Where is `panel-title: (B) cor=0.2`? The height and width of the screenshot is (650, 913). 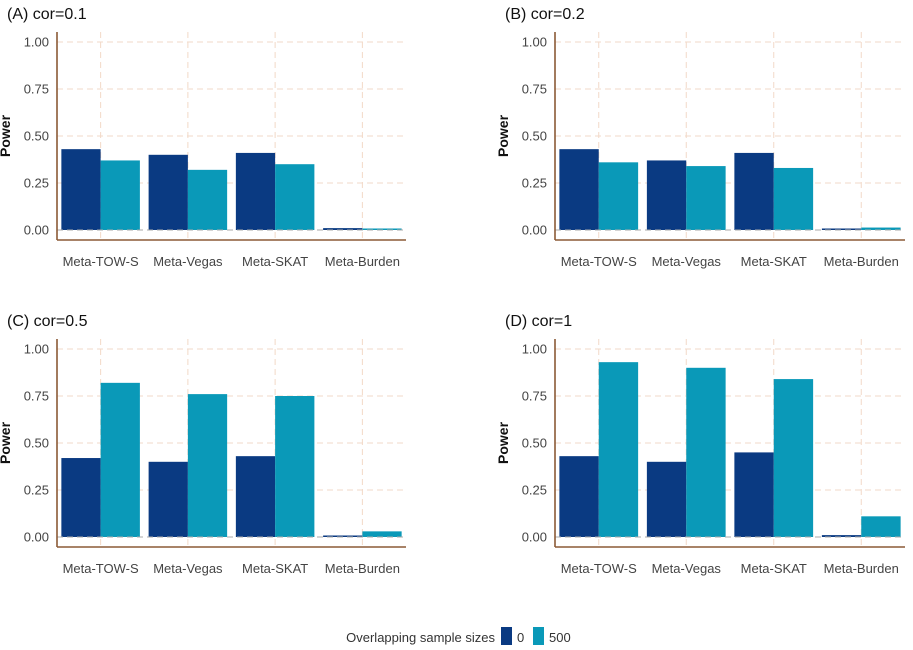
panel-title: (B) cor=0.2 is located at coordinates (545, 14).